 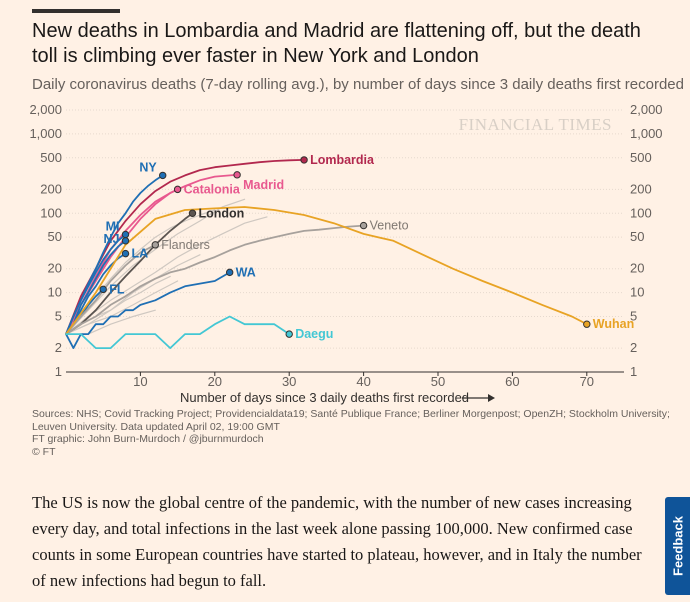 What do you see at coordinates (148, 167) in the screenshot?
I see `series-label-ny: NY` at bounding box center [148, 167].